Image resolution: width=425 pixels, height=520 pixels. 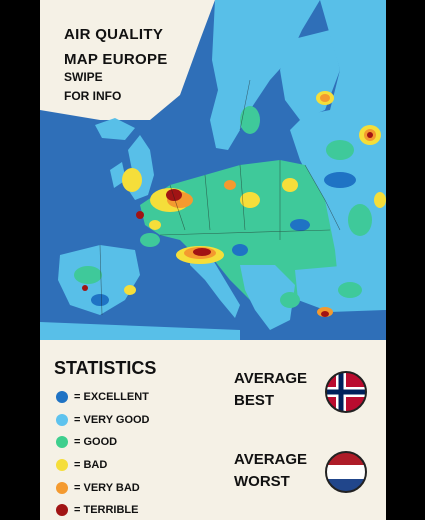 I want to click on netherlands-flag-icon, so click(x=346, y=472).